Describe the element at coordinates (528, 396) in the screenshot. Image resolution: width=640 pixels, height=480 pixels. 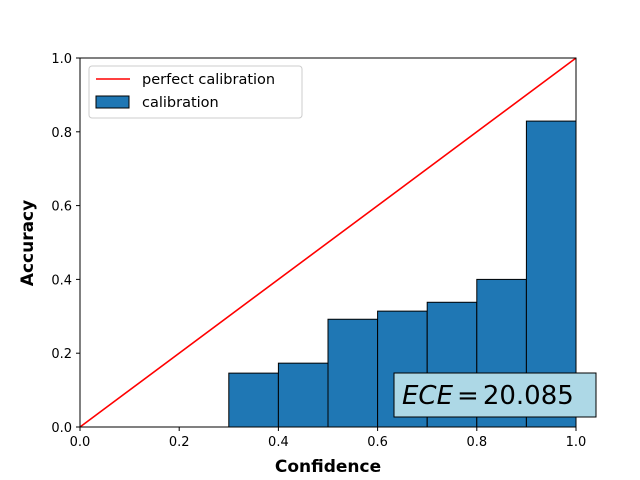
I see `ece-value: 20.085` at that location.